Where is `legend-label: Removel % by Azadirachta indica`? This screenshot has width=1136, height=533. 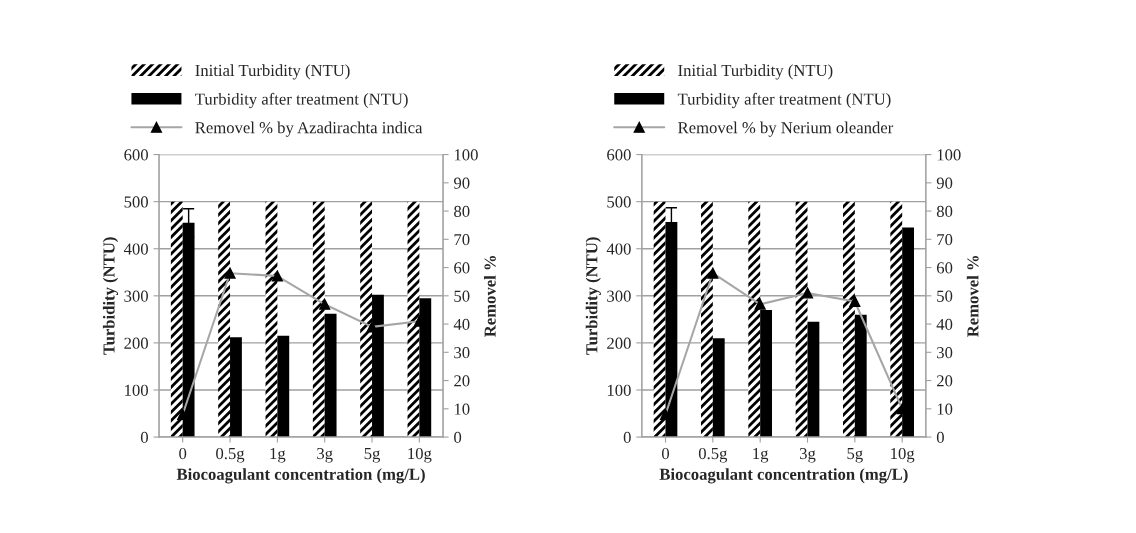
legend-label: Removel % by Azadirachta indica is located at coordinates (309, 129).